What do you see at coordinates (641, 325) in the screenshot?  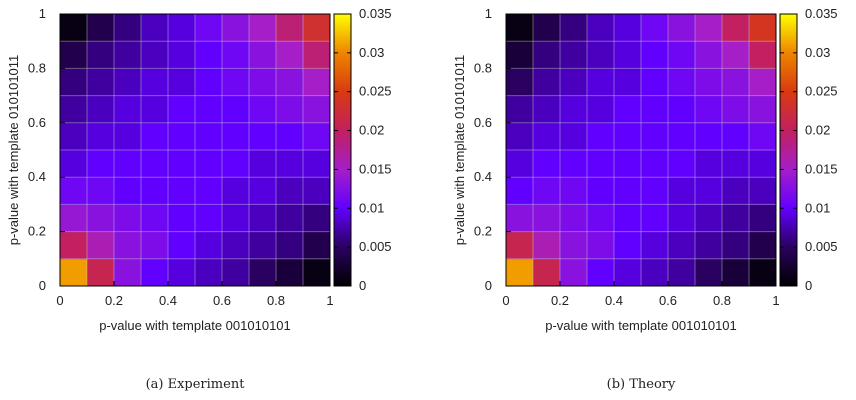 I see `x-axis-label: p-value with template 001010101` at bounding box center [641, 325].